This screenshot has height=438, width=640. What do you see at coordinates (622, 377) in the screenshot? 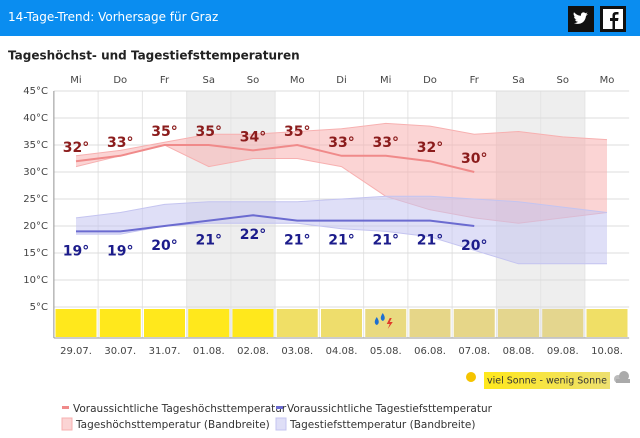
I see `cloud-icon` at bounding box center [622, 377].